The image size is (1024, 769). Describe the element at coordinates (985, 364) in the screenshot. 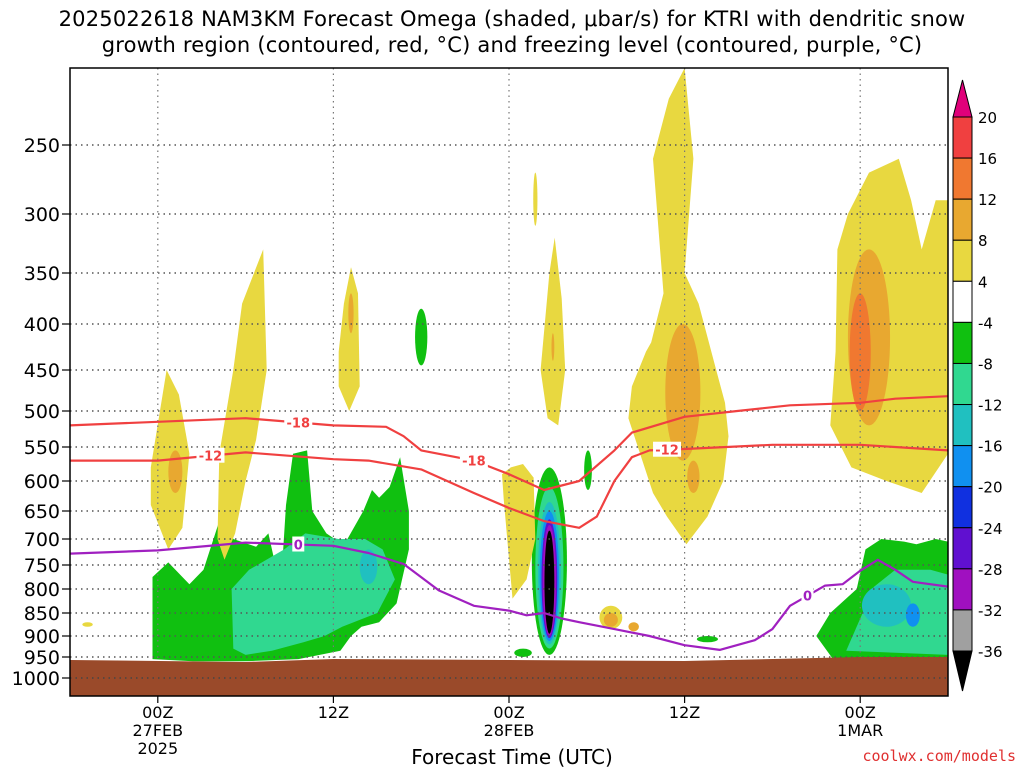

I see `colorbar-label-6: -8` at that location.